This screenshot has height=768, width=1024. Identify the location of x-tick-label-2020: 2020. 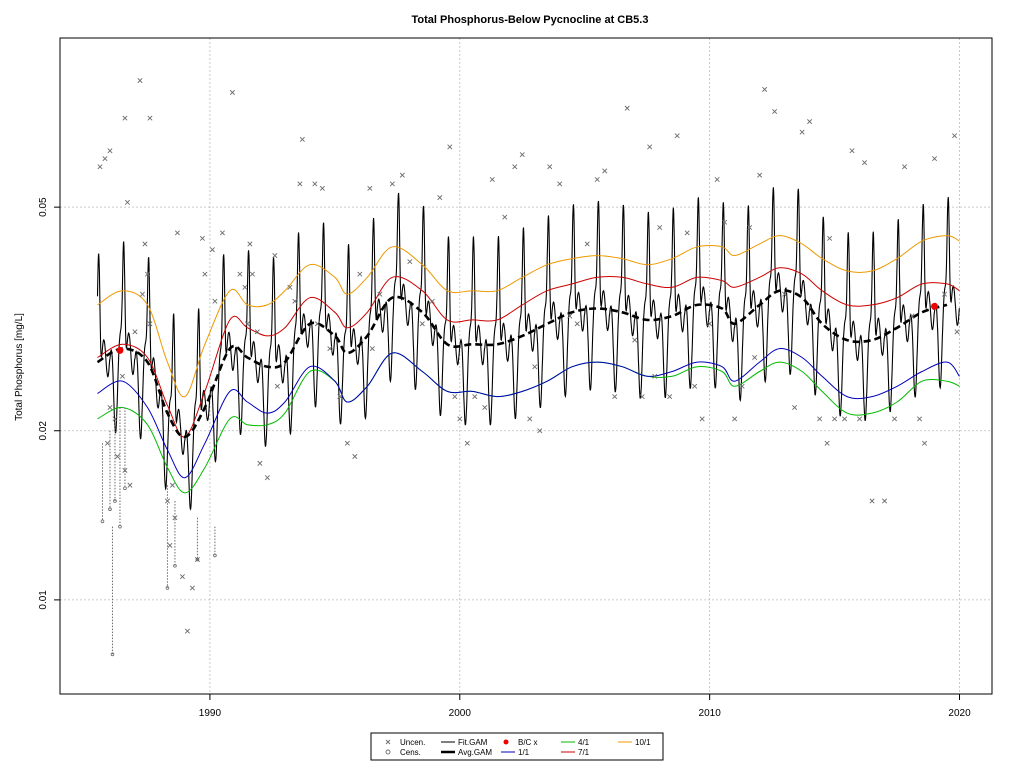
(959, 713).